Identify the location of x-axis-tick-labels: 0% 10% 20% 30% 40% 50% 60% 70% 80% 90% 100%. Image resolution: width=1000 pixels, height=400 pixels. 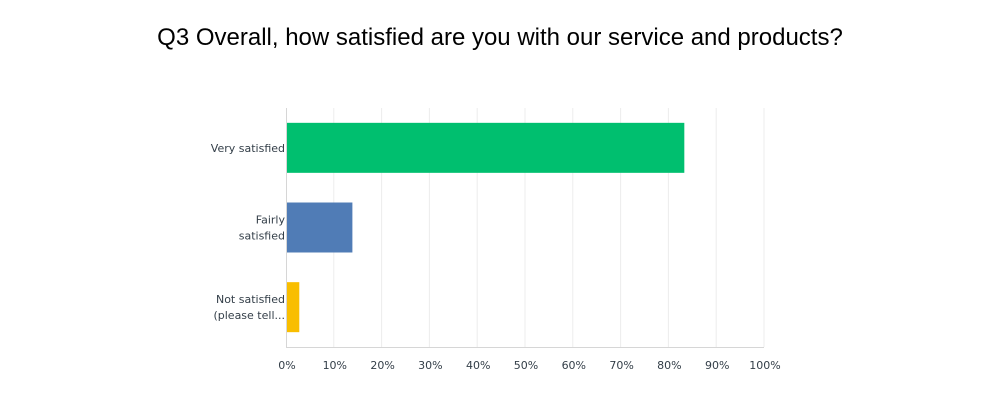
(529, 365).